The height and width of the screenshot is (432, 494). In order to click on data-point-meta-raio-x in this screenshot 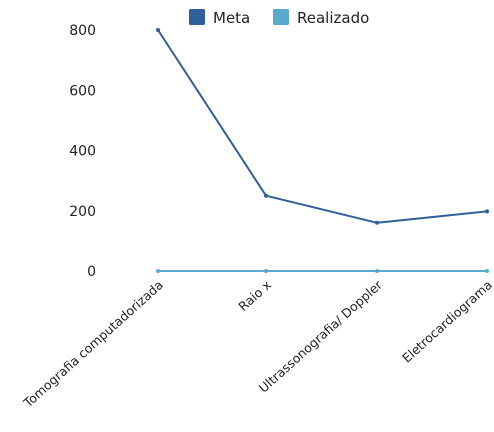, I will do `click(266, 195)`.